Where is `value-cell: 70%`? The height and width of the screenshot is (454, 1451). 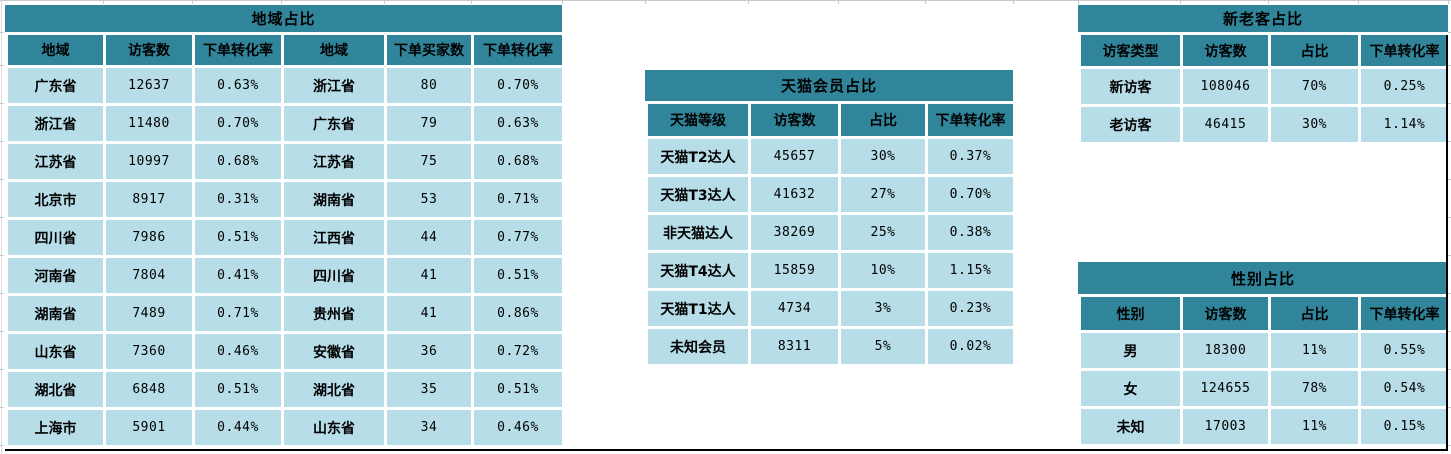 value-cell: 70% is located at coordinates (1314, 86).